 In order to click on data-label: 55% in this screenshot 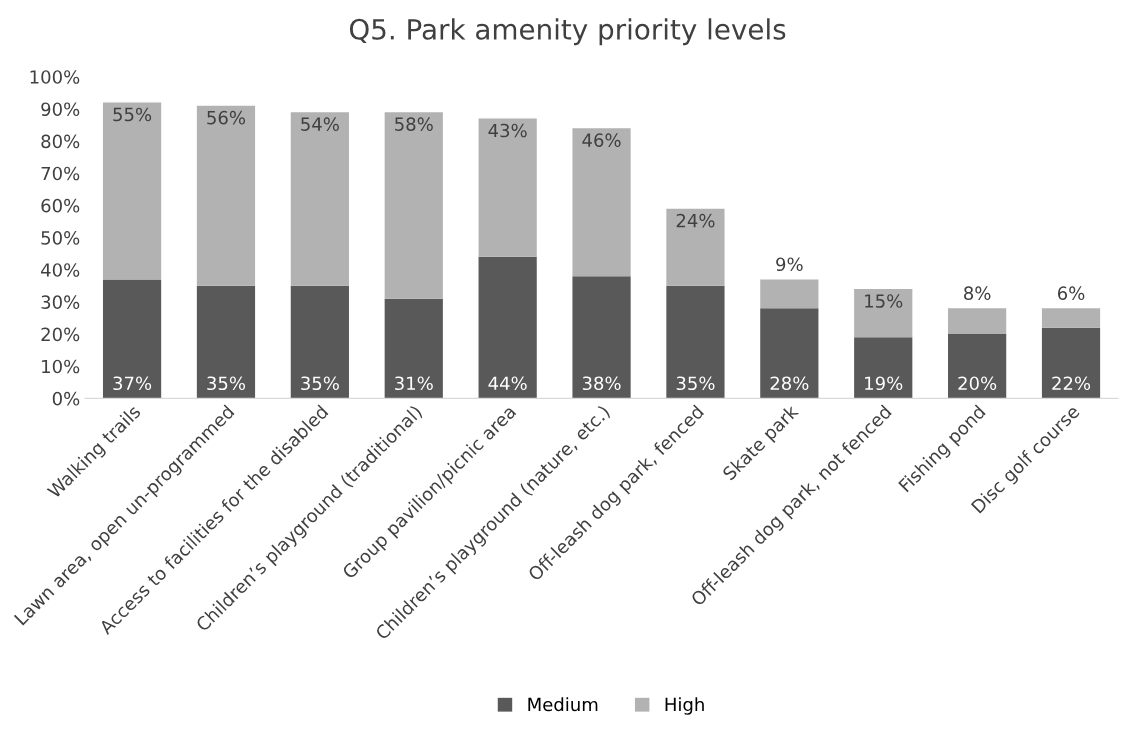, I will do `click(132, 114)`.